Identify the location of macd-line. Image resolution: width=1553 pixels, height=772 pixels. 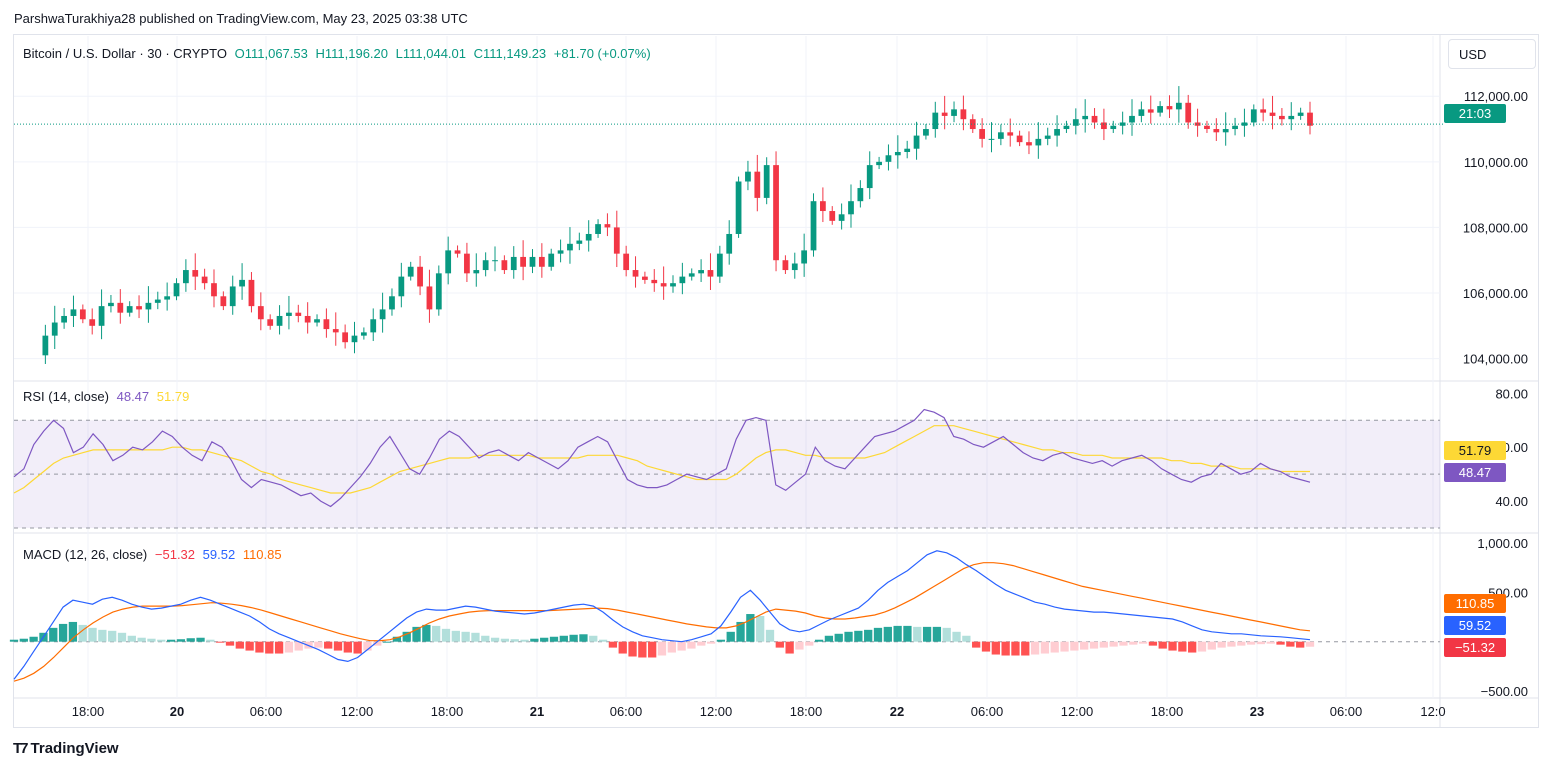
(662, 615).